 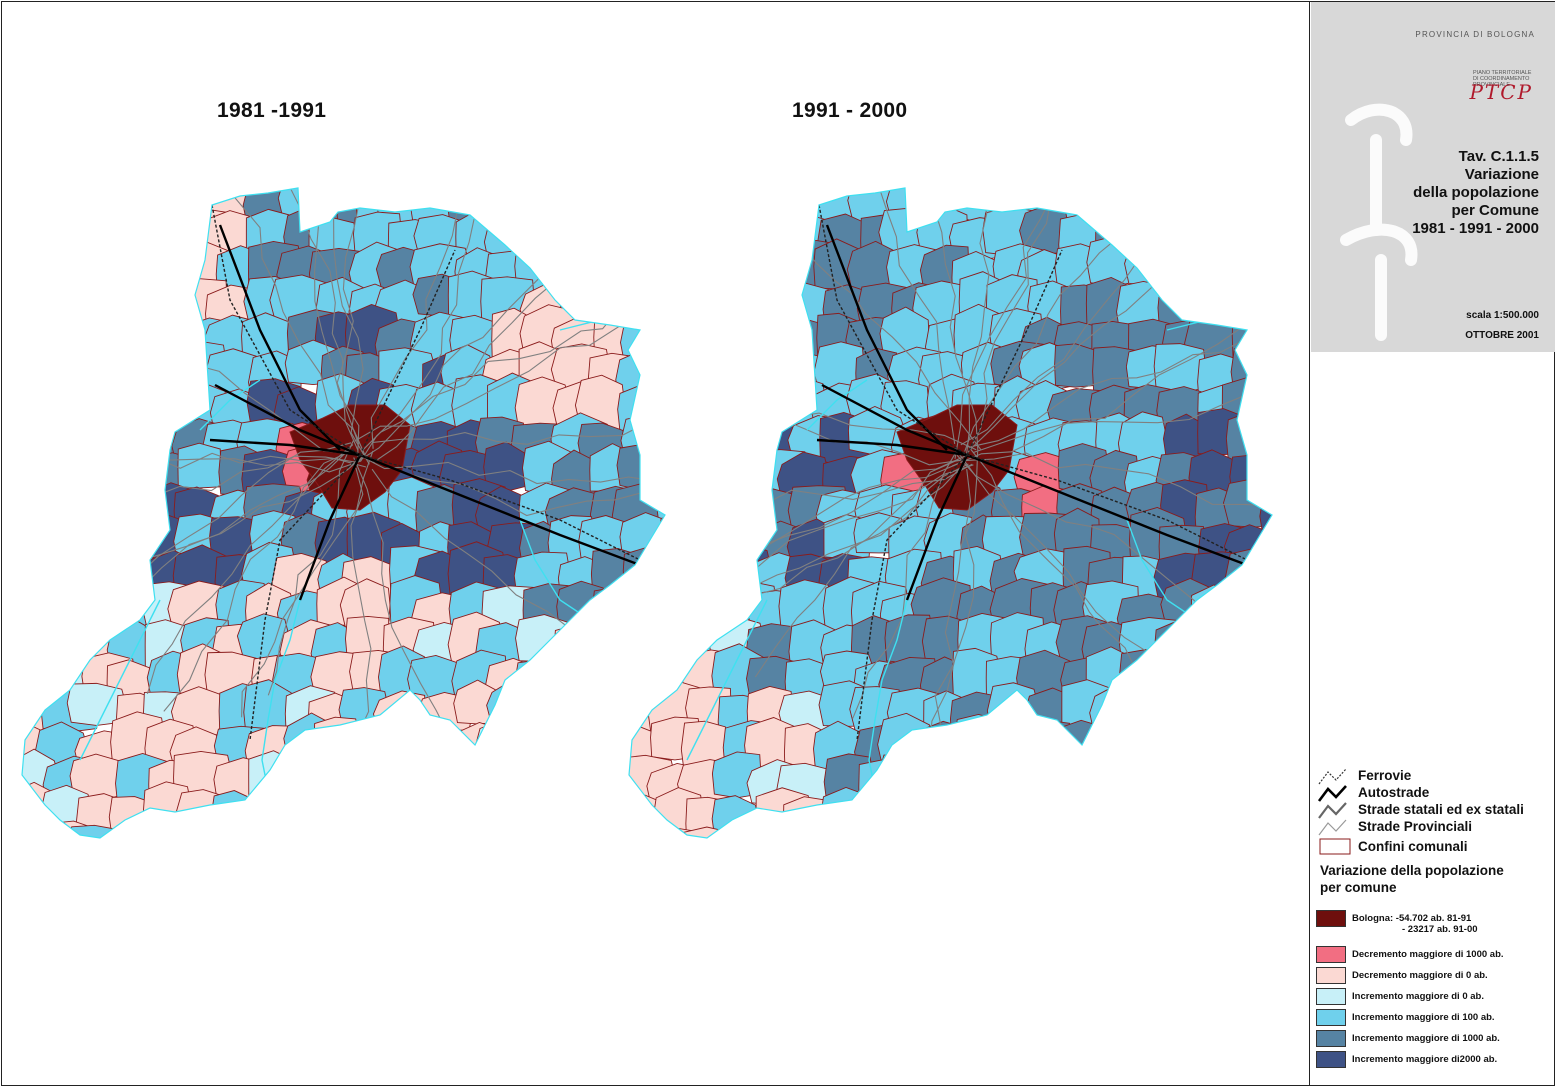 What do you see at coordinates (1332, 827) in the screenshot?
I see `provincial-road-icon` at bounding box center [1332, 827].